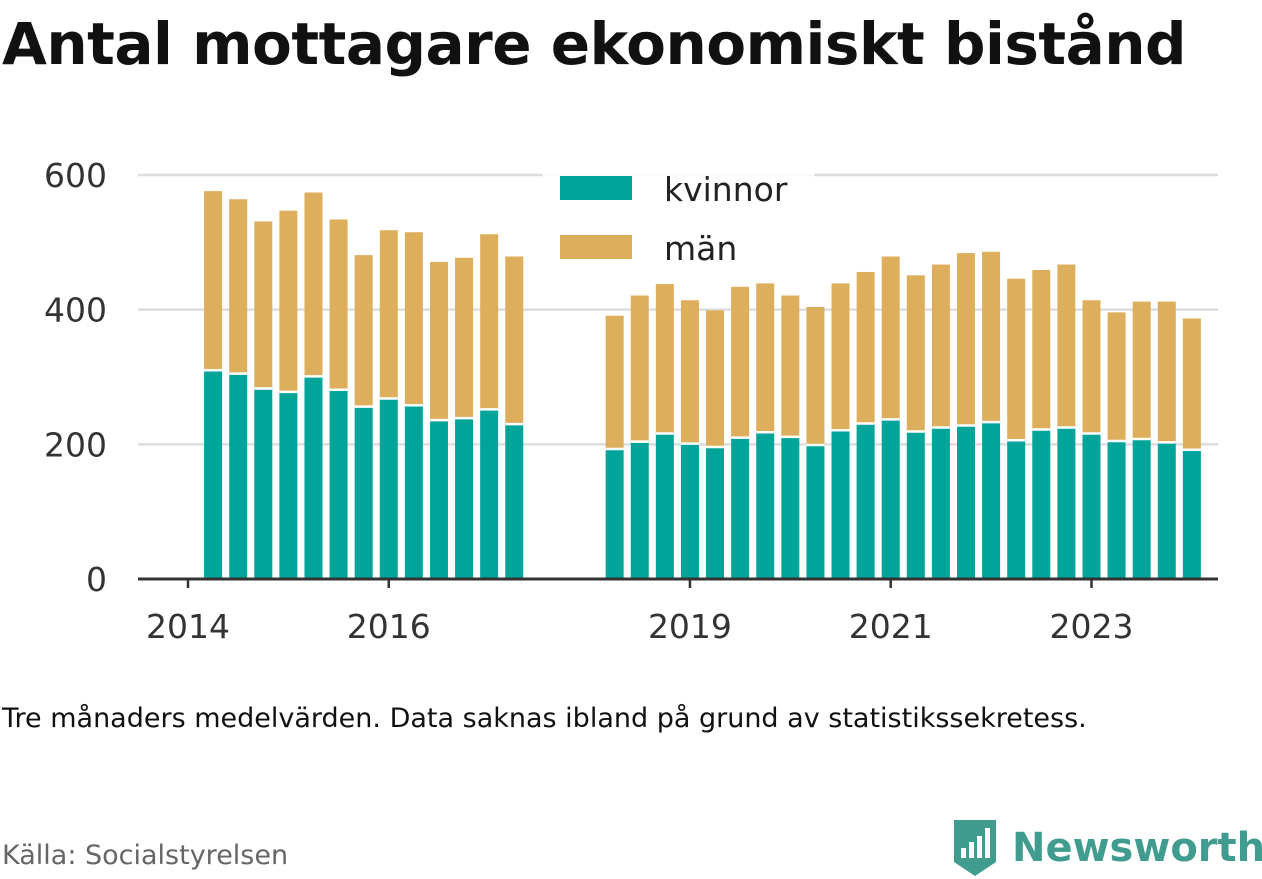 The image size is (1262, 879). Describe the element at coordinates (75, 377) in the screenshot. I see `y-axis-ticks: 0 200 400 600` at that location.